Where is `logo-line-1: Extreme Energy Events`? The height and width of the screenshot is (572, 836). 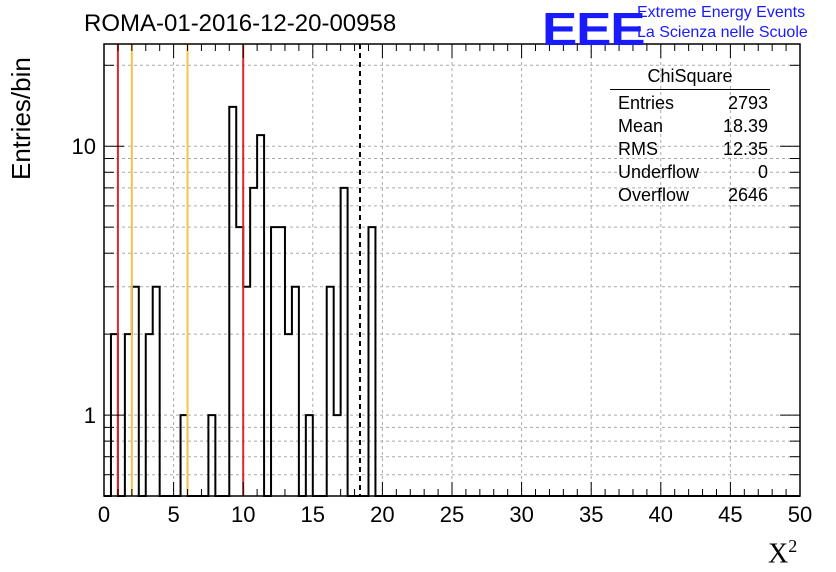
logo-line-1: Extreme Energy Events is located at coordinates (721, 12).